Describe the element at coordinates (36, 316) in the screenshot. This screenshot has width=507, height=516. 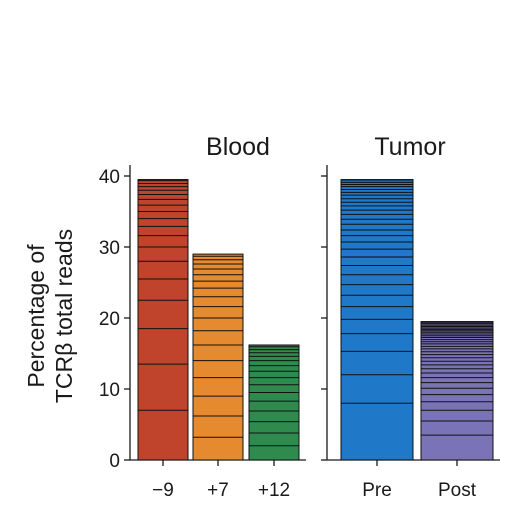
I see `y-axis-label-line-1: Percentage of` at that location.